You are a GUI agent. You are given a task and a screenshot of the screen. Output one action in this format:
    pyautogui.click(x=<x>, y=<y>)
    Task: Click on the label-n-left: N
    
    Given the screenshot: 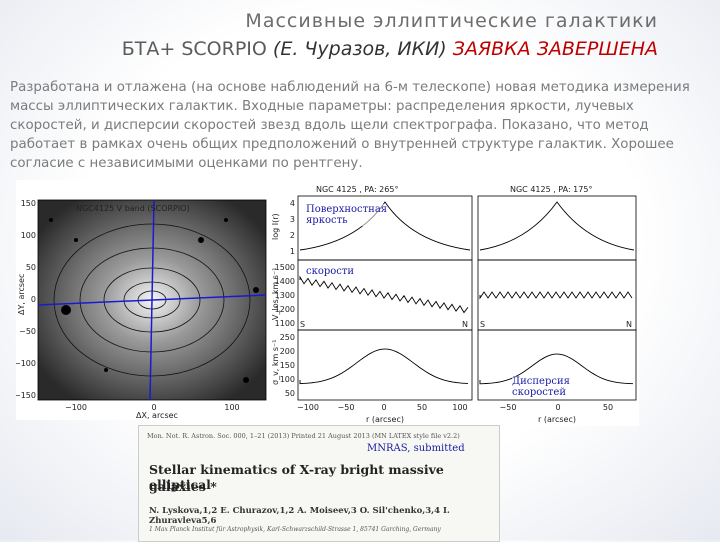 What is the action you would take?
    pyautogui.click(x=465, y=324)
    